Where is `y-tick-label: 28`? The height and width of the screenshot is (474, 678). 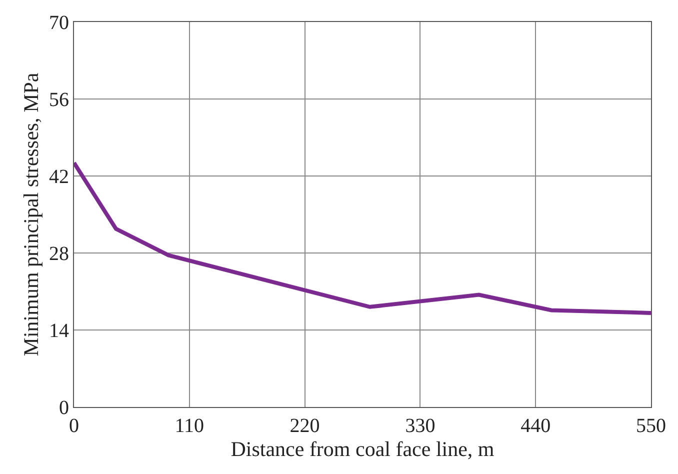 y-tick-label: 28 is located at coordinates (59, 254).